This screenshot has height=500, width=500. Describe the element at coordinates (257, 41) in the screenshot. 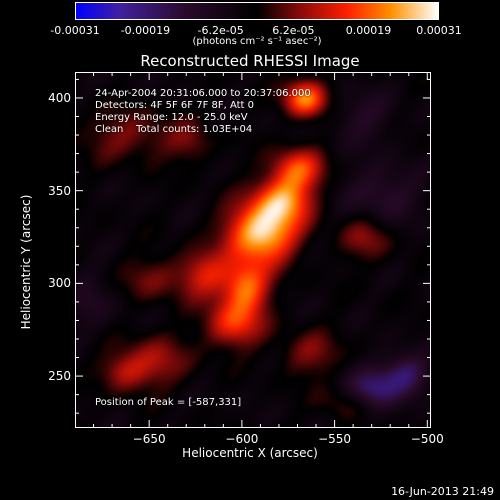

I see `colorbar-units: (photons cm⁻² s⁻¹ asec⁻²)` at that location.